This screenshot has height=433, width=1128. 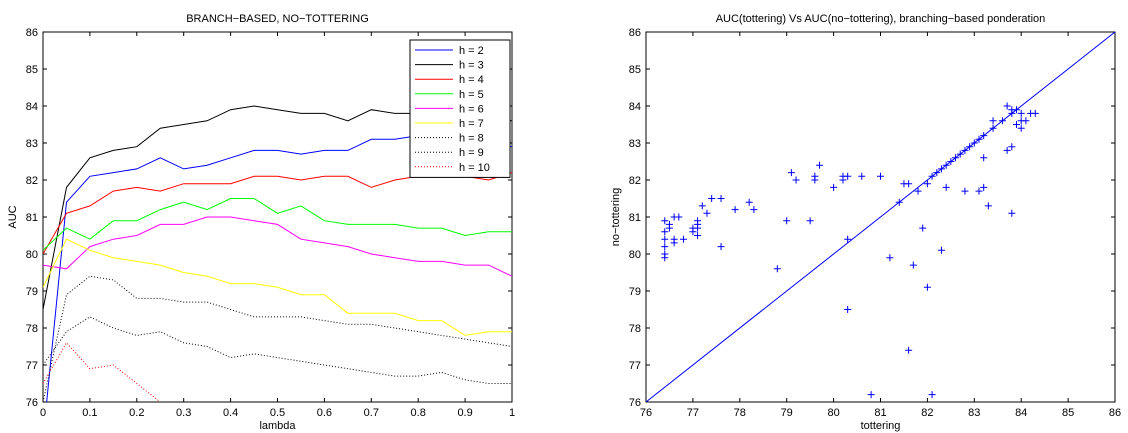 What do you see at coordinates (787, 413) in the screenshot?
I see `x-tick-label: 79` at bounding box center [787, 413].